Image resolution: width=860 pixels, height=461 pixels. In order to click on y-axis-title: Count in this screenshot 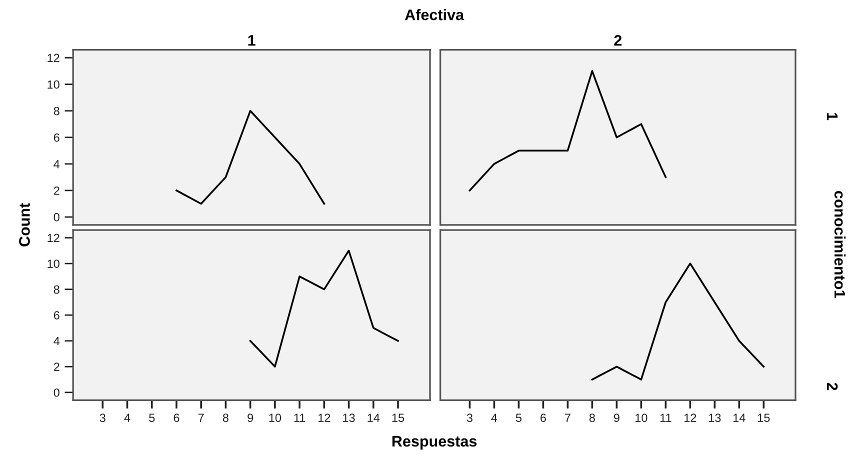, I will do `click(24, 224)`.